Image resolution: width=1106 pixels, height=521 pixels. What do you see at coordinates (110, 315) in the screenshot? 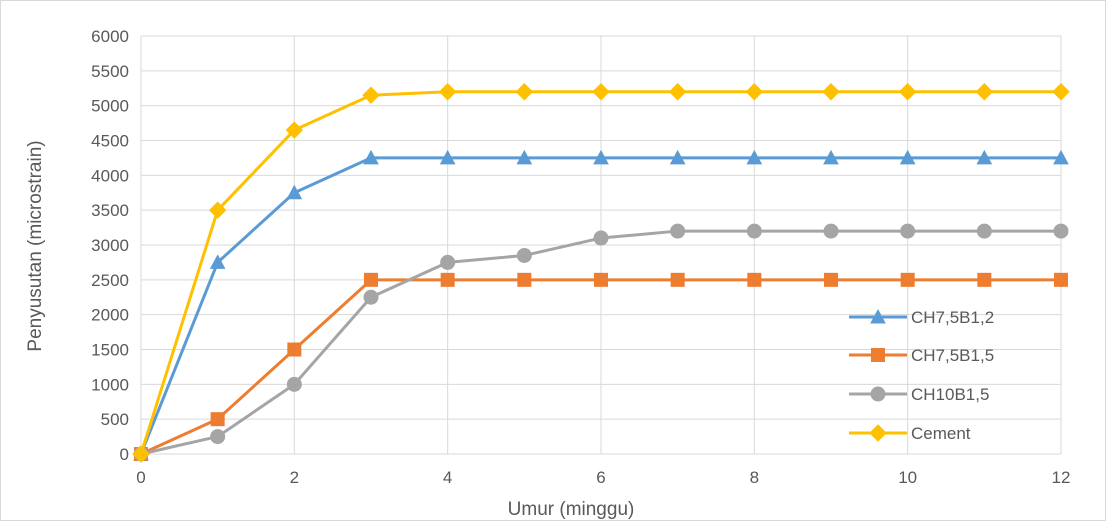
I see `y-tick-label: 2000` at bounding box center [110, 315].